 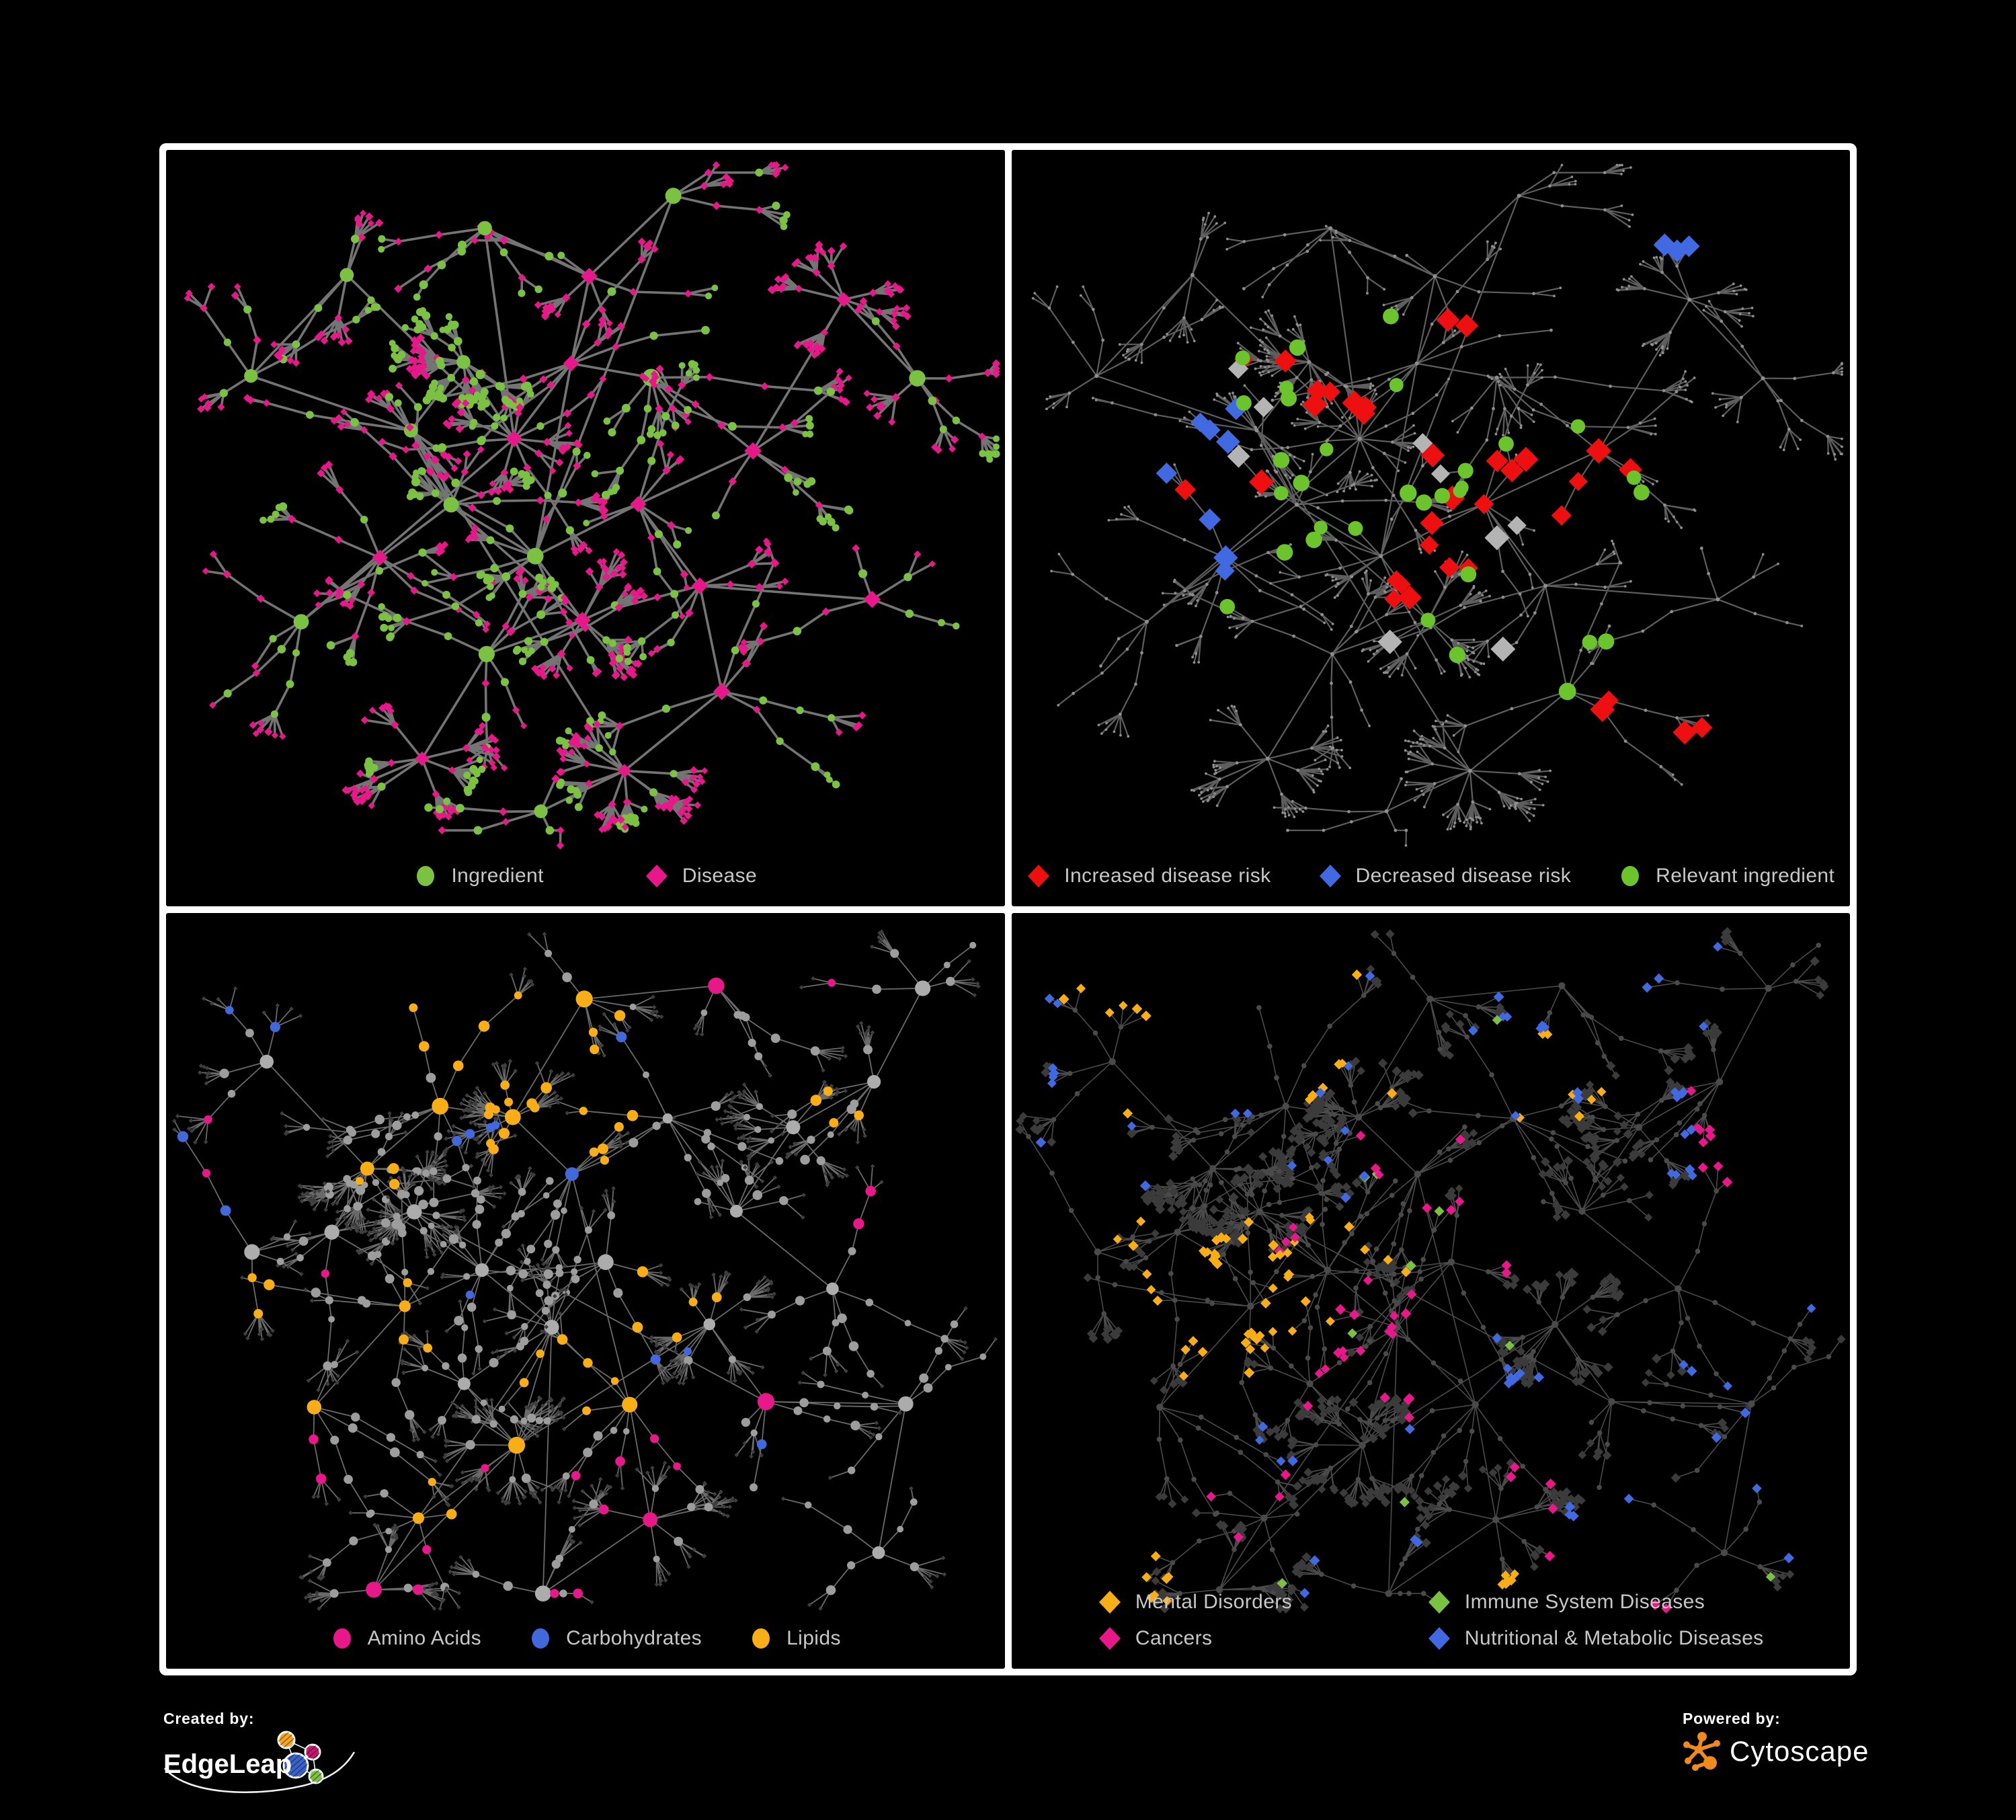 I want to click on legend-item: Nutritional & Metabolic Diseases, so click(x=1595, y=1638).